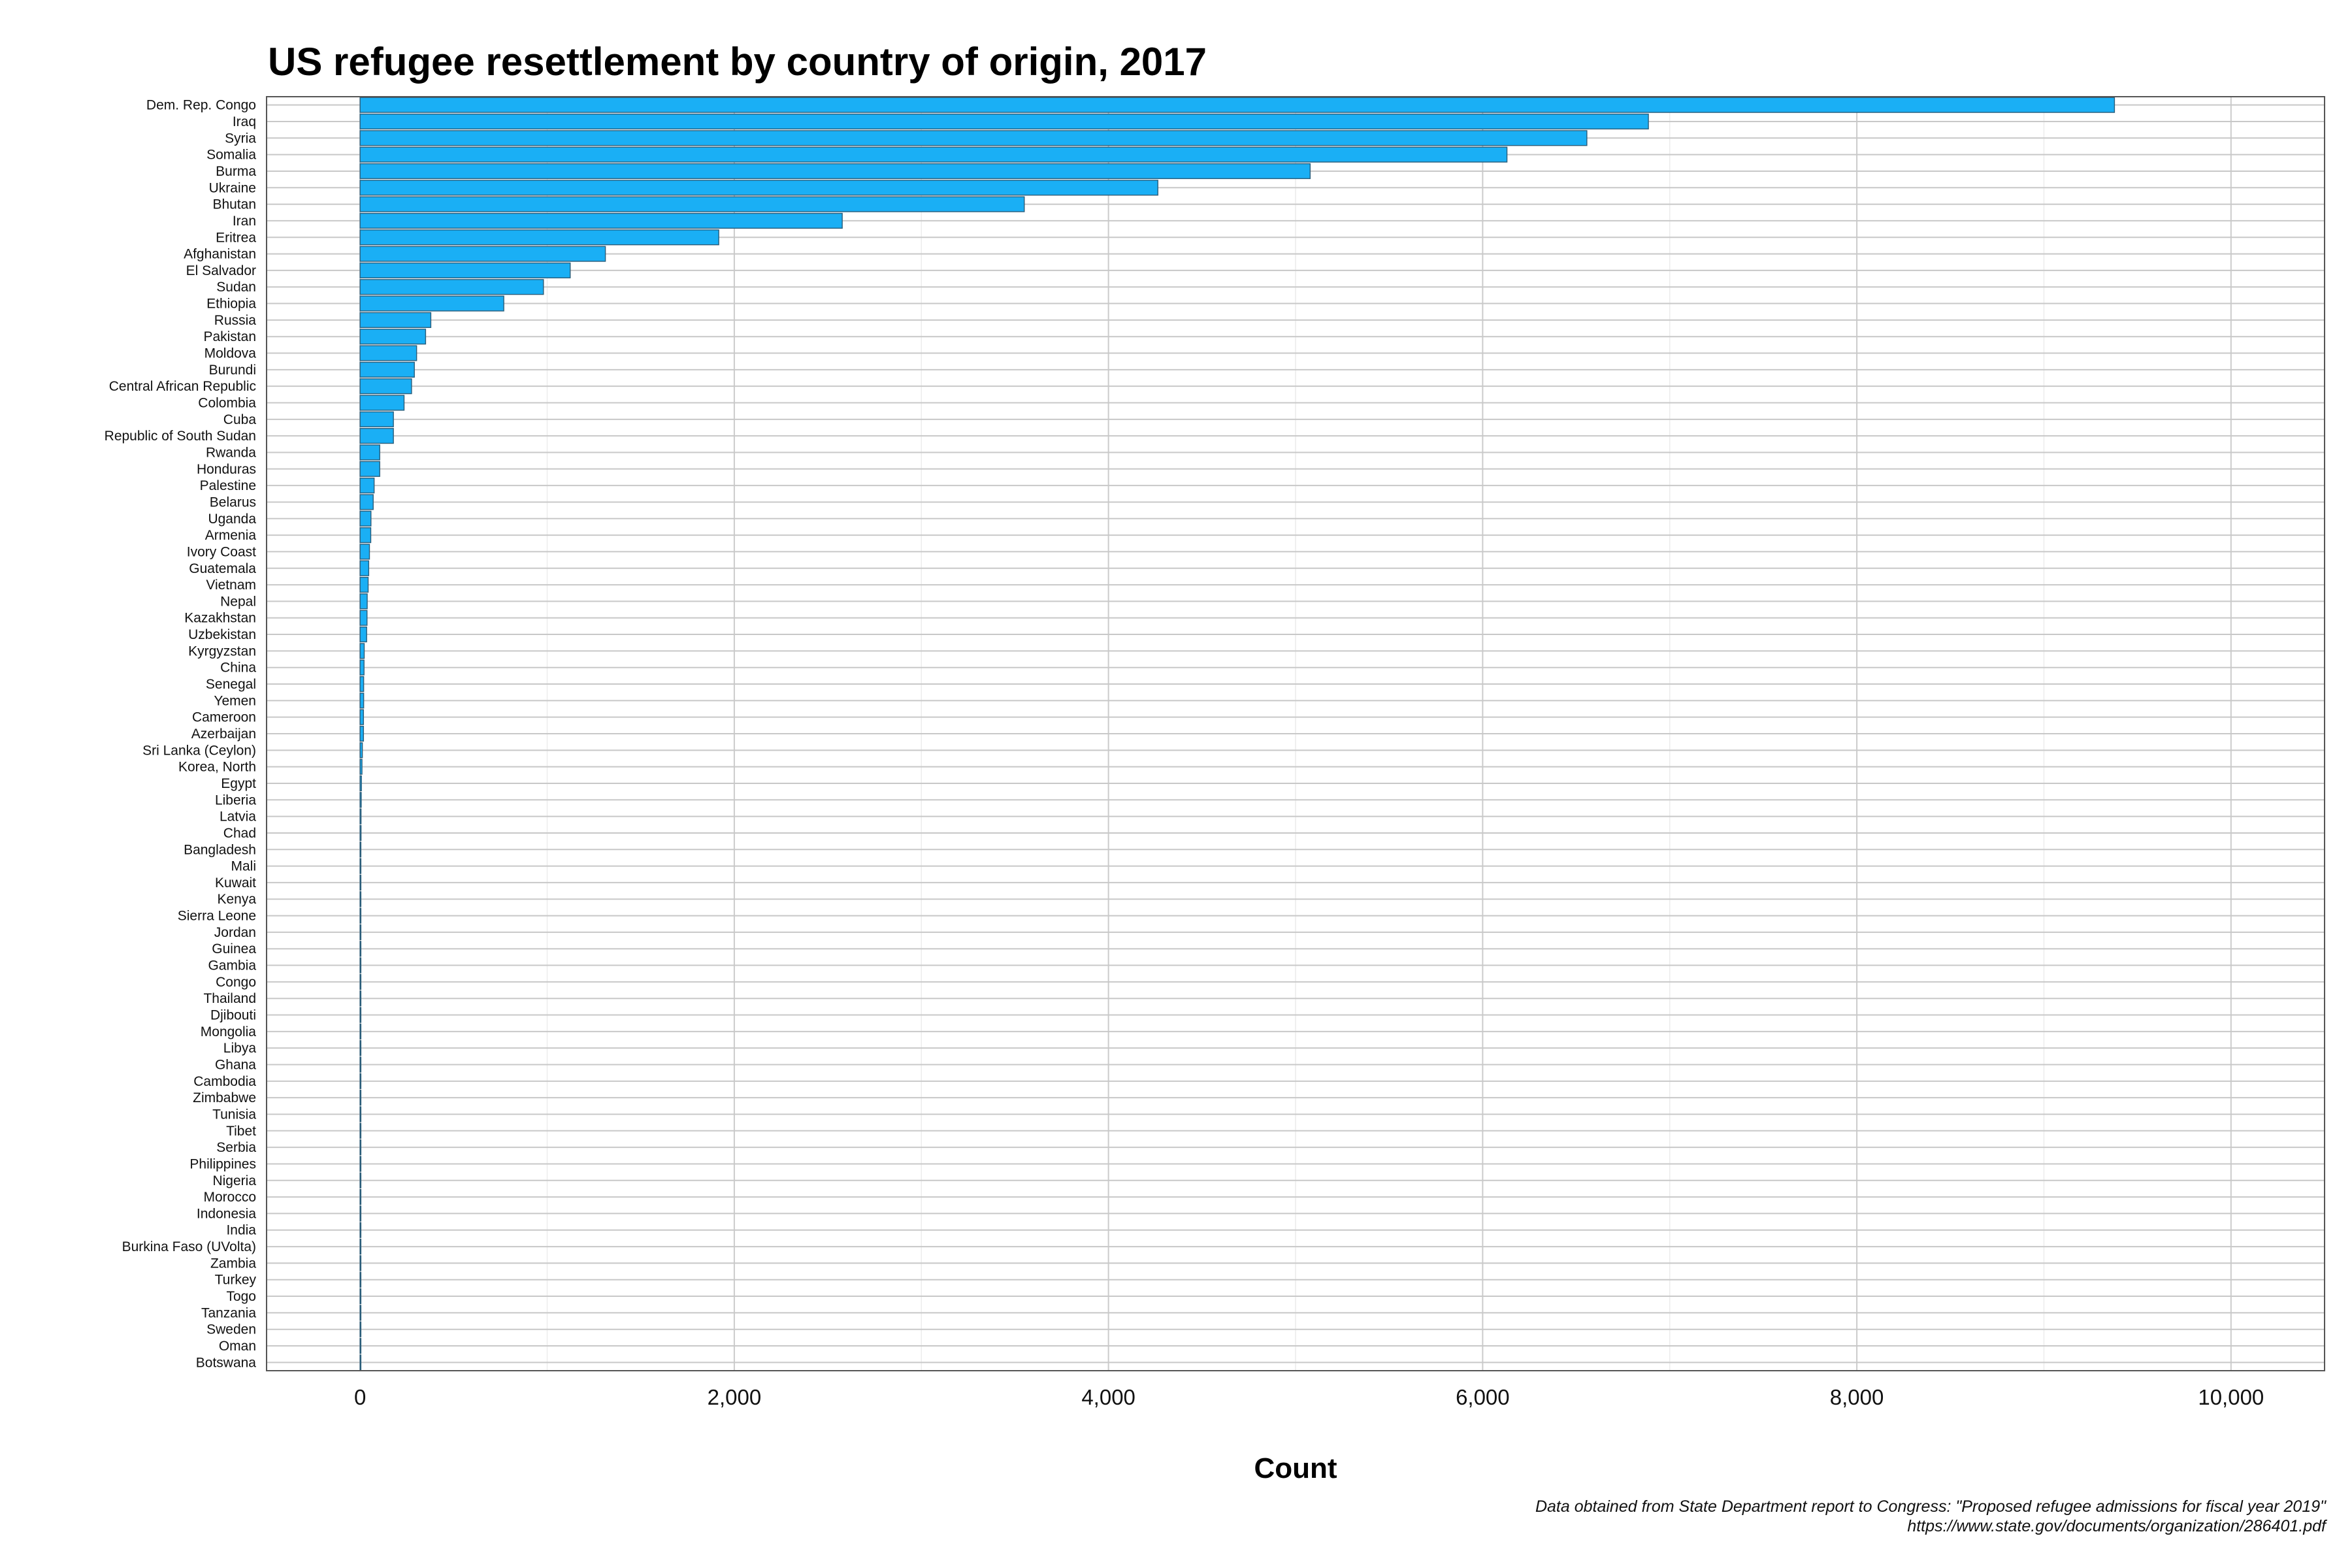  I want to click on category-label: Bhutan, so click(234, 204).